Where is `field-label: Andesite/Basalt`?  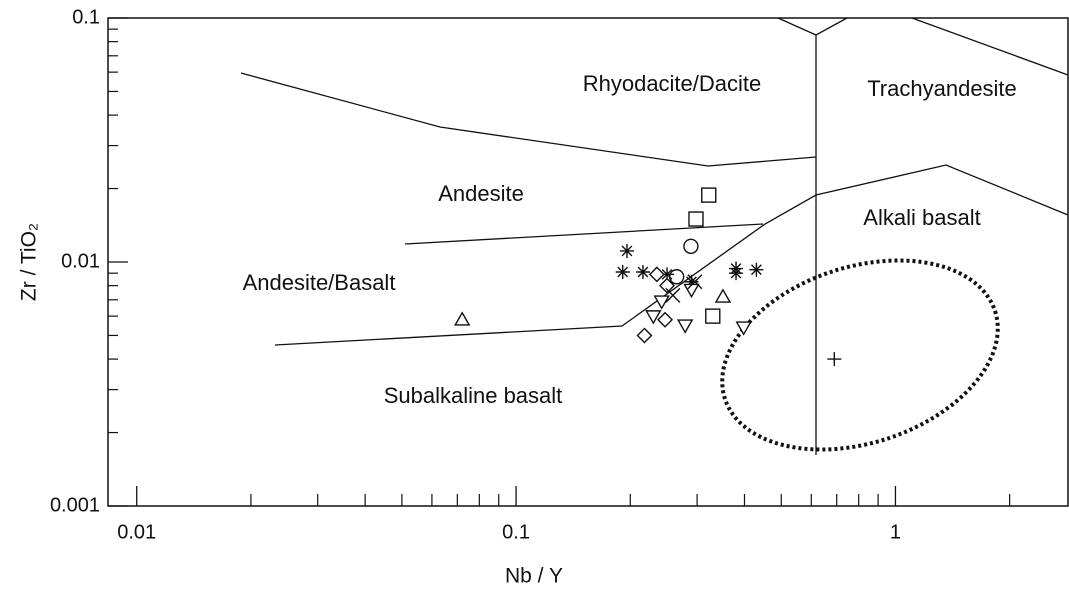 field-label: Andesite/Basalt is located at coordinates (319, 282).